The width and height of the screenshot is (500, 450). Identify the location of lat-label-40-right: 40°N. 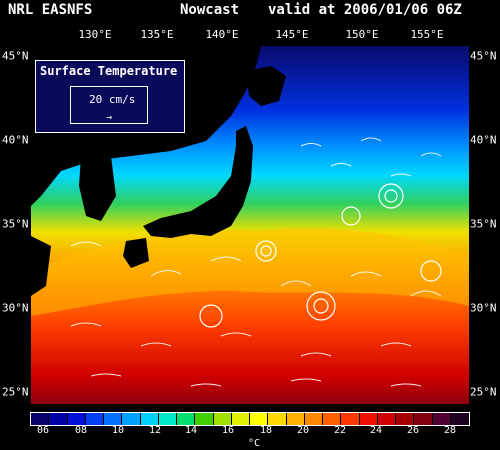
(483, 140).